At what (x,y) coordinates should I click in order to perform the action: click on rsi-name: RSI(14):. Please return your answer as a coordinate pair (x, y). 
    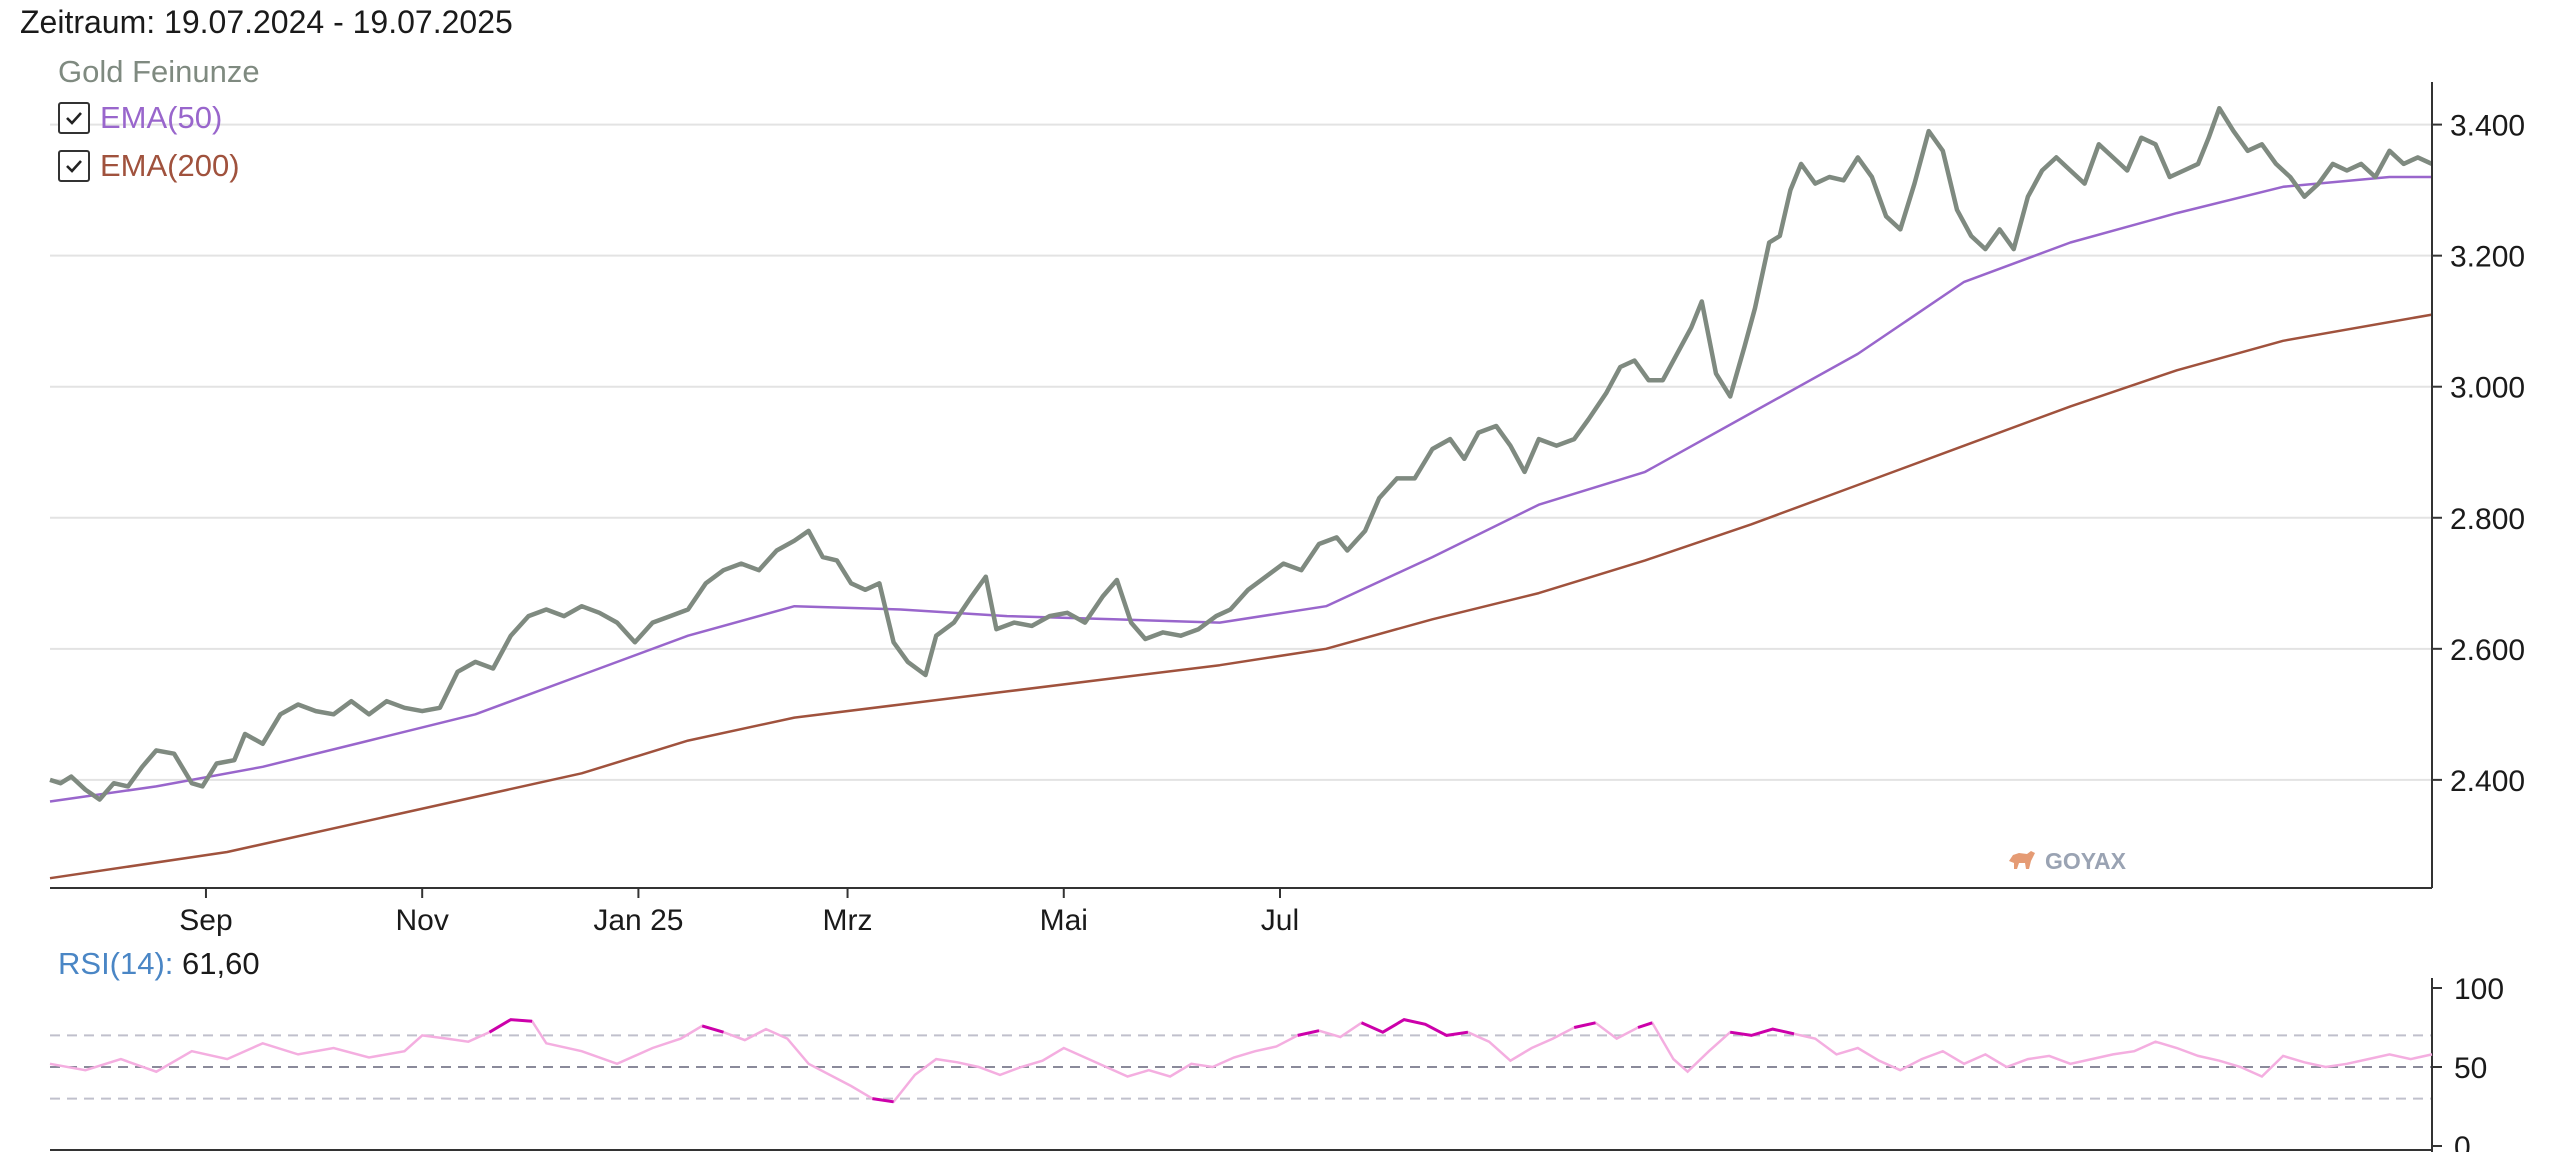
    Looking at the image, I should click on (116, 963).